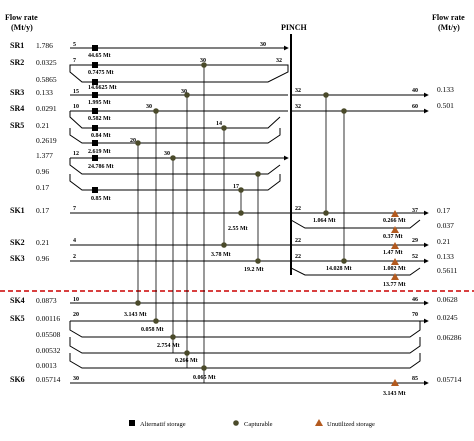 This screenshot has height=441, width=474. I want to click on flow-value-right: 0.0628, so click(447, 299).